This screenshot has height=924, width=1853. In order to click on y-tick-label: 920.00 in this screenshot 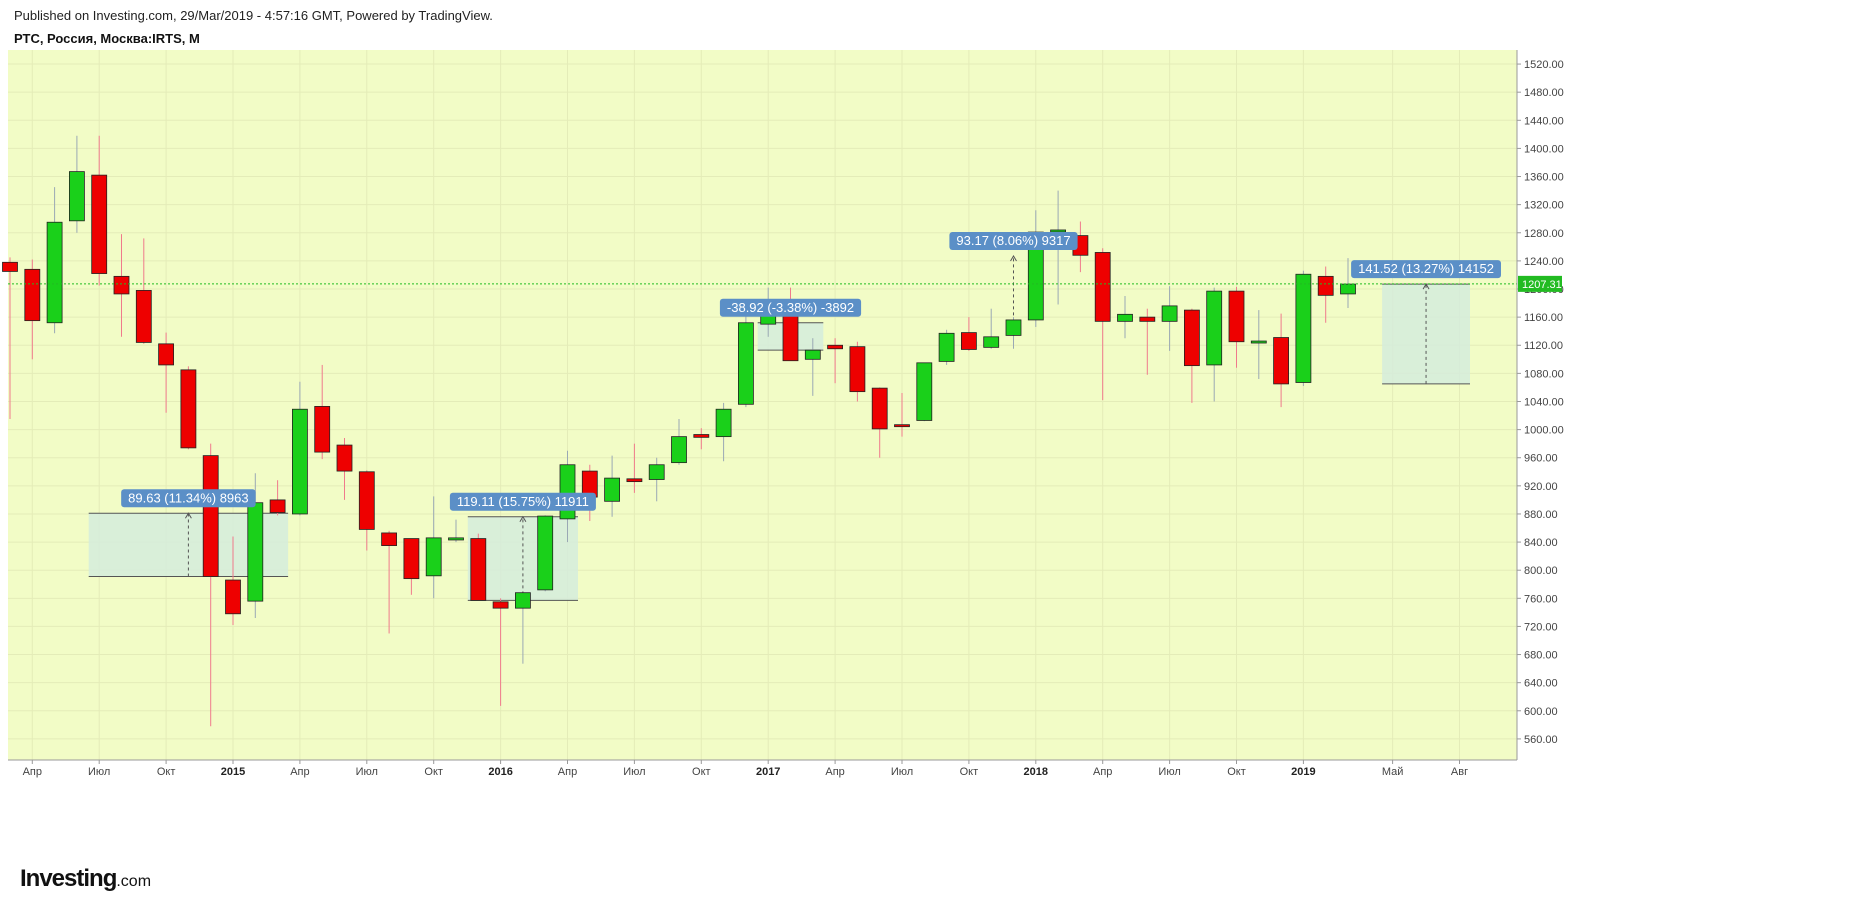, I will do `click(1541, 487)`.